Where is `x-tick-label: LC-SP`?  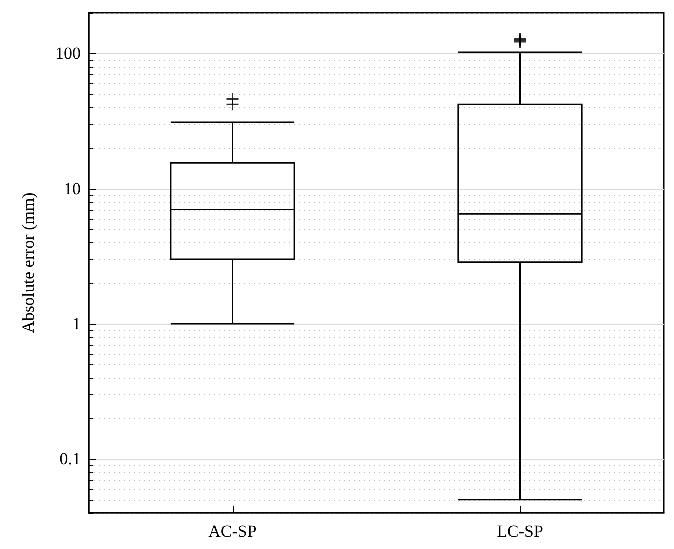 x-tick-label: LC-SP is located at coordinates (520, 531).